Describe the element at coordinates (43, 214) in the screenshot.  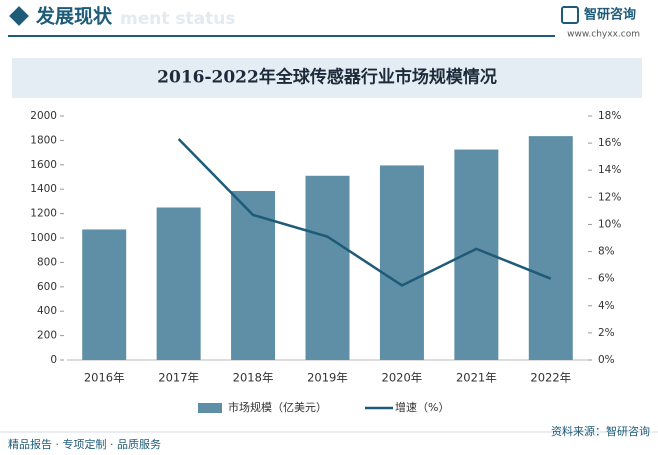
I see `y-tick-label: 1200` at that location.